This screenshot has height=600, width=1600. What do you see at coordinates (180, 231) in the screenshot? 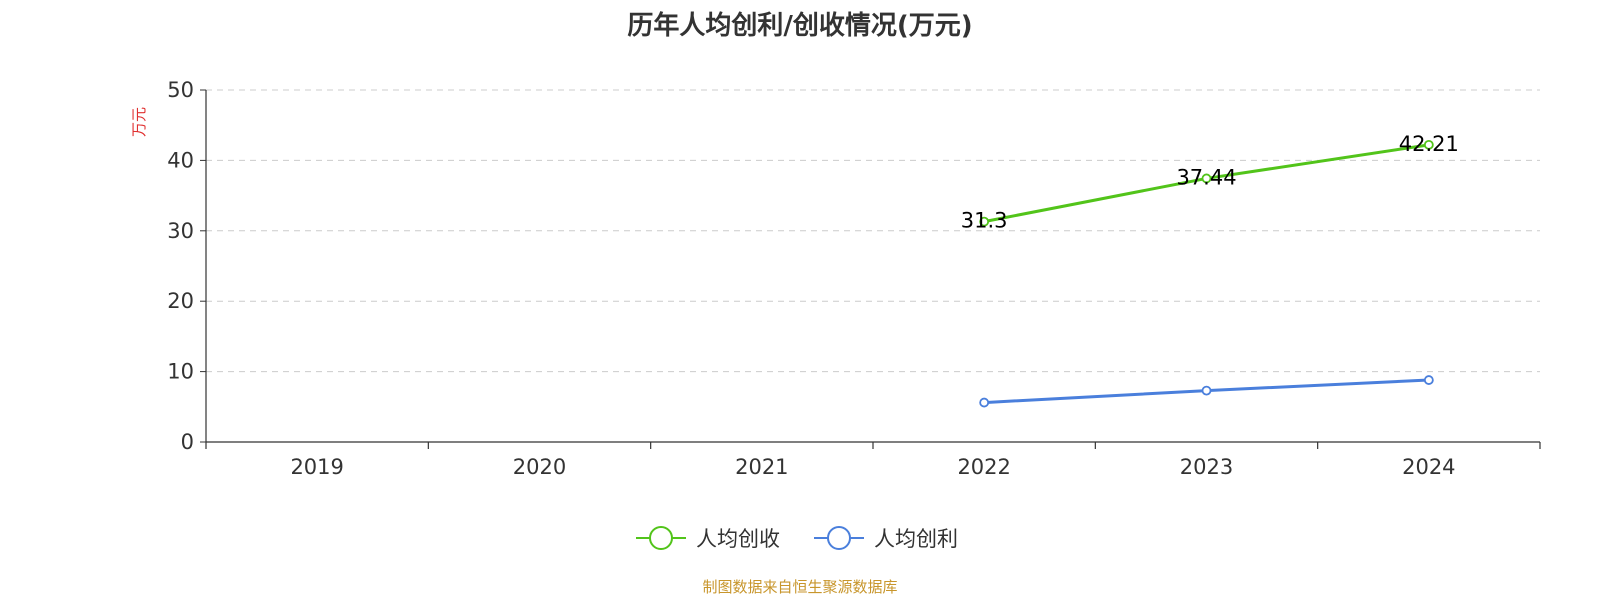
I see `y-tick-label-3: 30` at bounding box center [180, 231].